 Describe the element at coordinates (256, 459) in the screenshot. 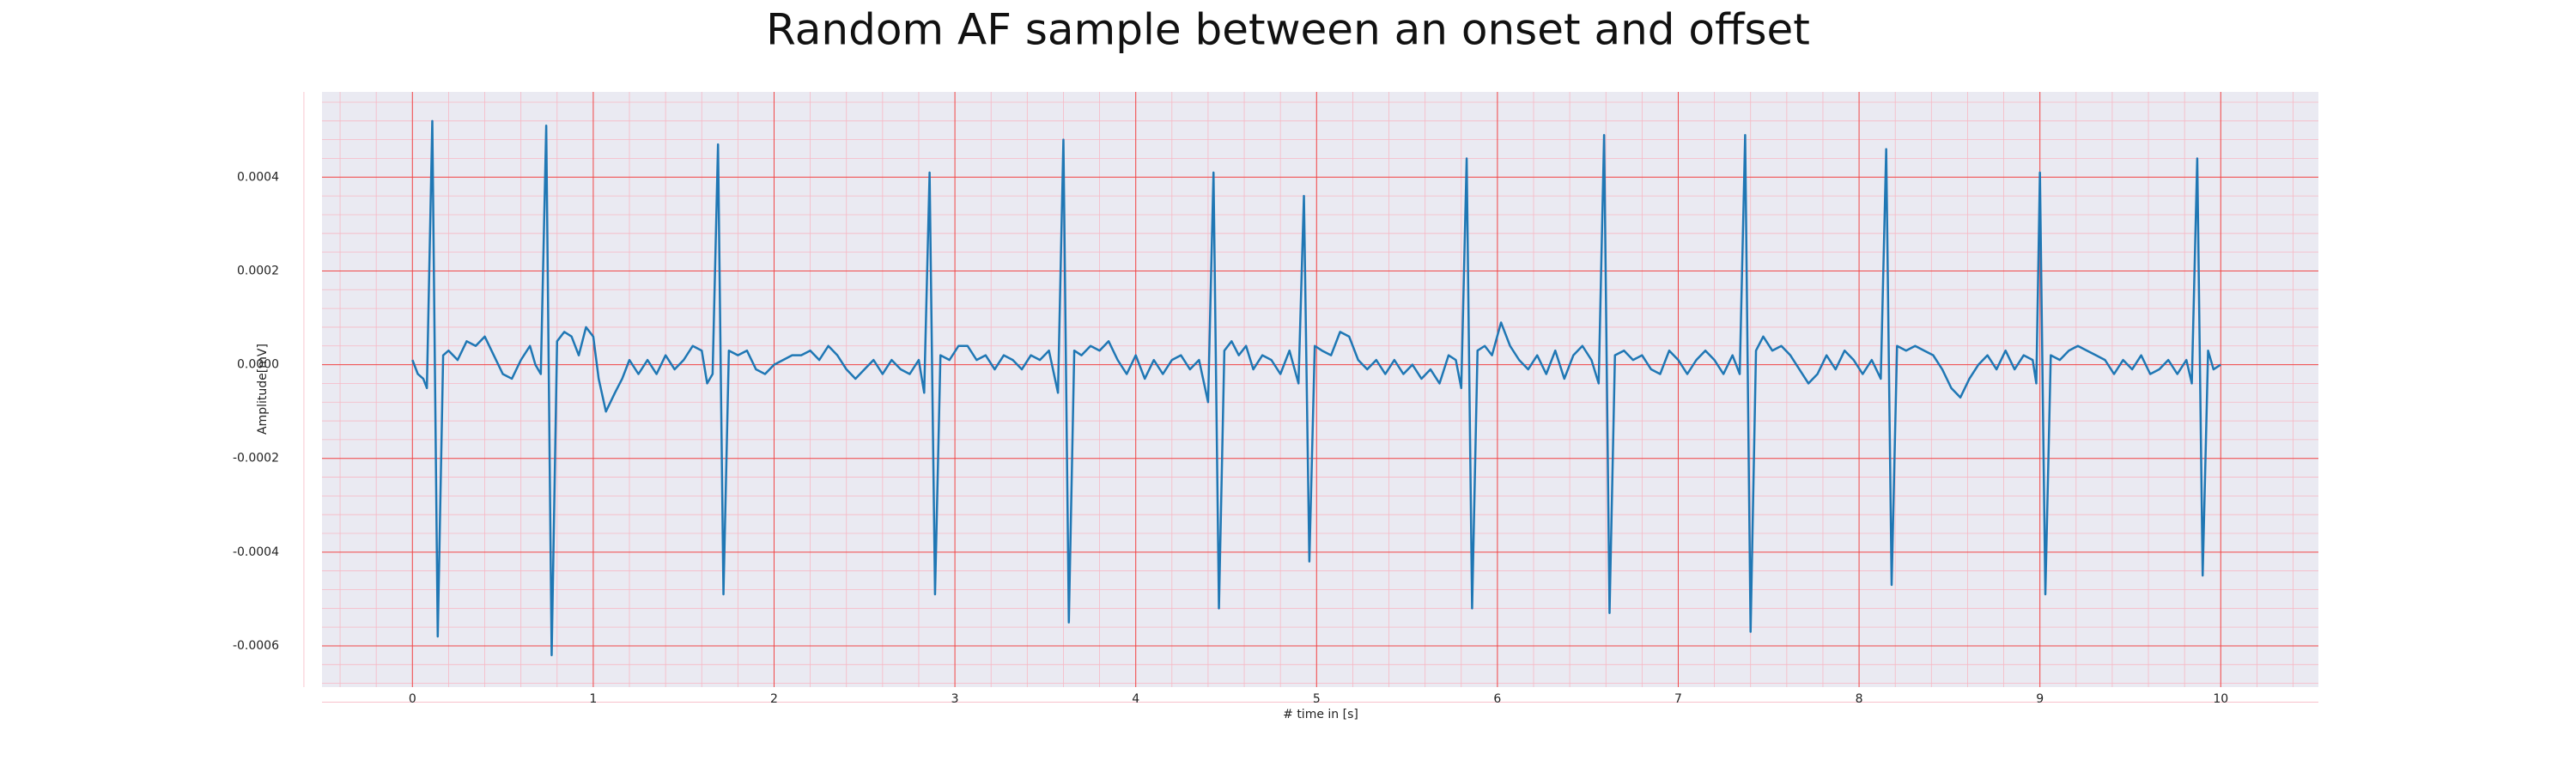

I see `y-tick-label: -0.0002` at that location.